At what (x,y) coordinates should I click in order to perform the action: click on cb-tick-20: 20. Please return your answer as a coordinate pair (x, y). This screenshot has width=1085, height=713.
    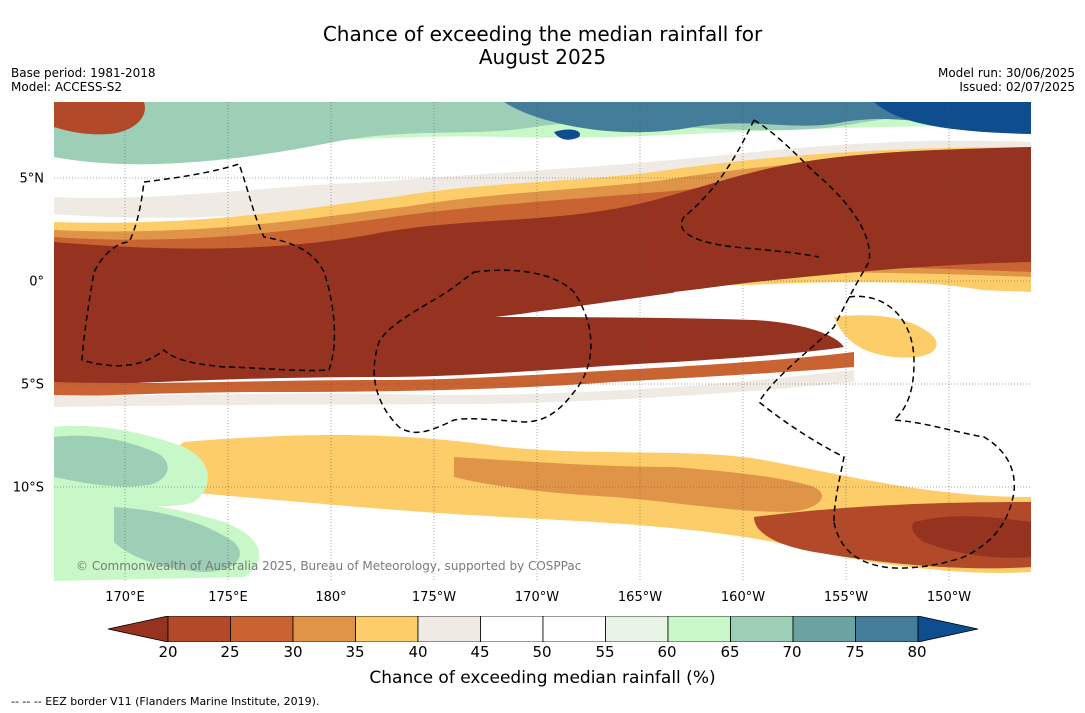
    Looking at the image, I should click on (168, 652).